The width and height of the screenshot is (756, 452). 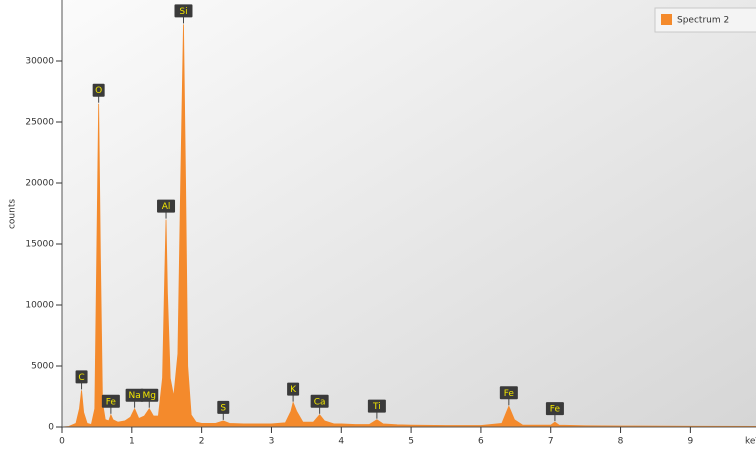 I want to click on x-tick-label: 5, so click(x=411, y=442).